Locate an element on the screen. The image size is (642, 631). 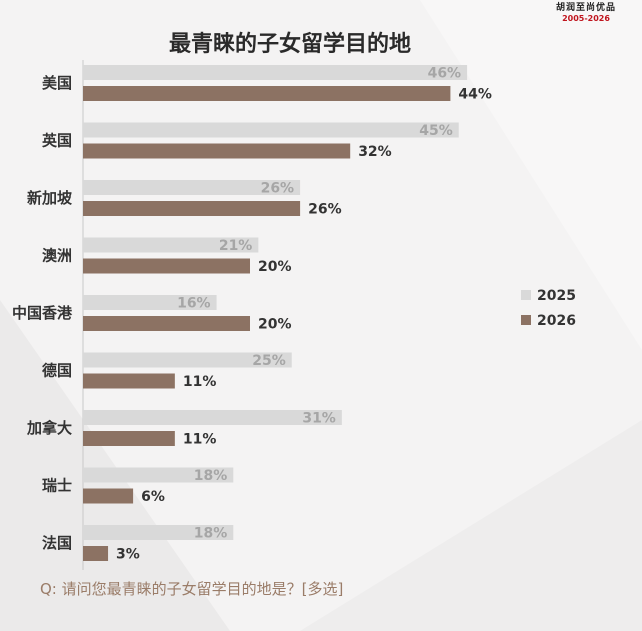
legend-label-2026: 2026 is located at coordinates (556, 321).